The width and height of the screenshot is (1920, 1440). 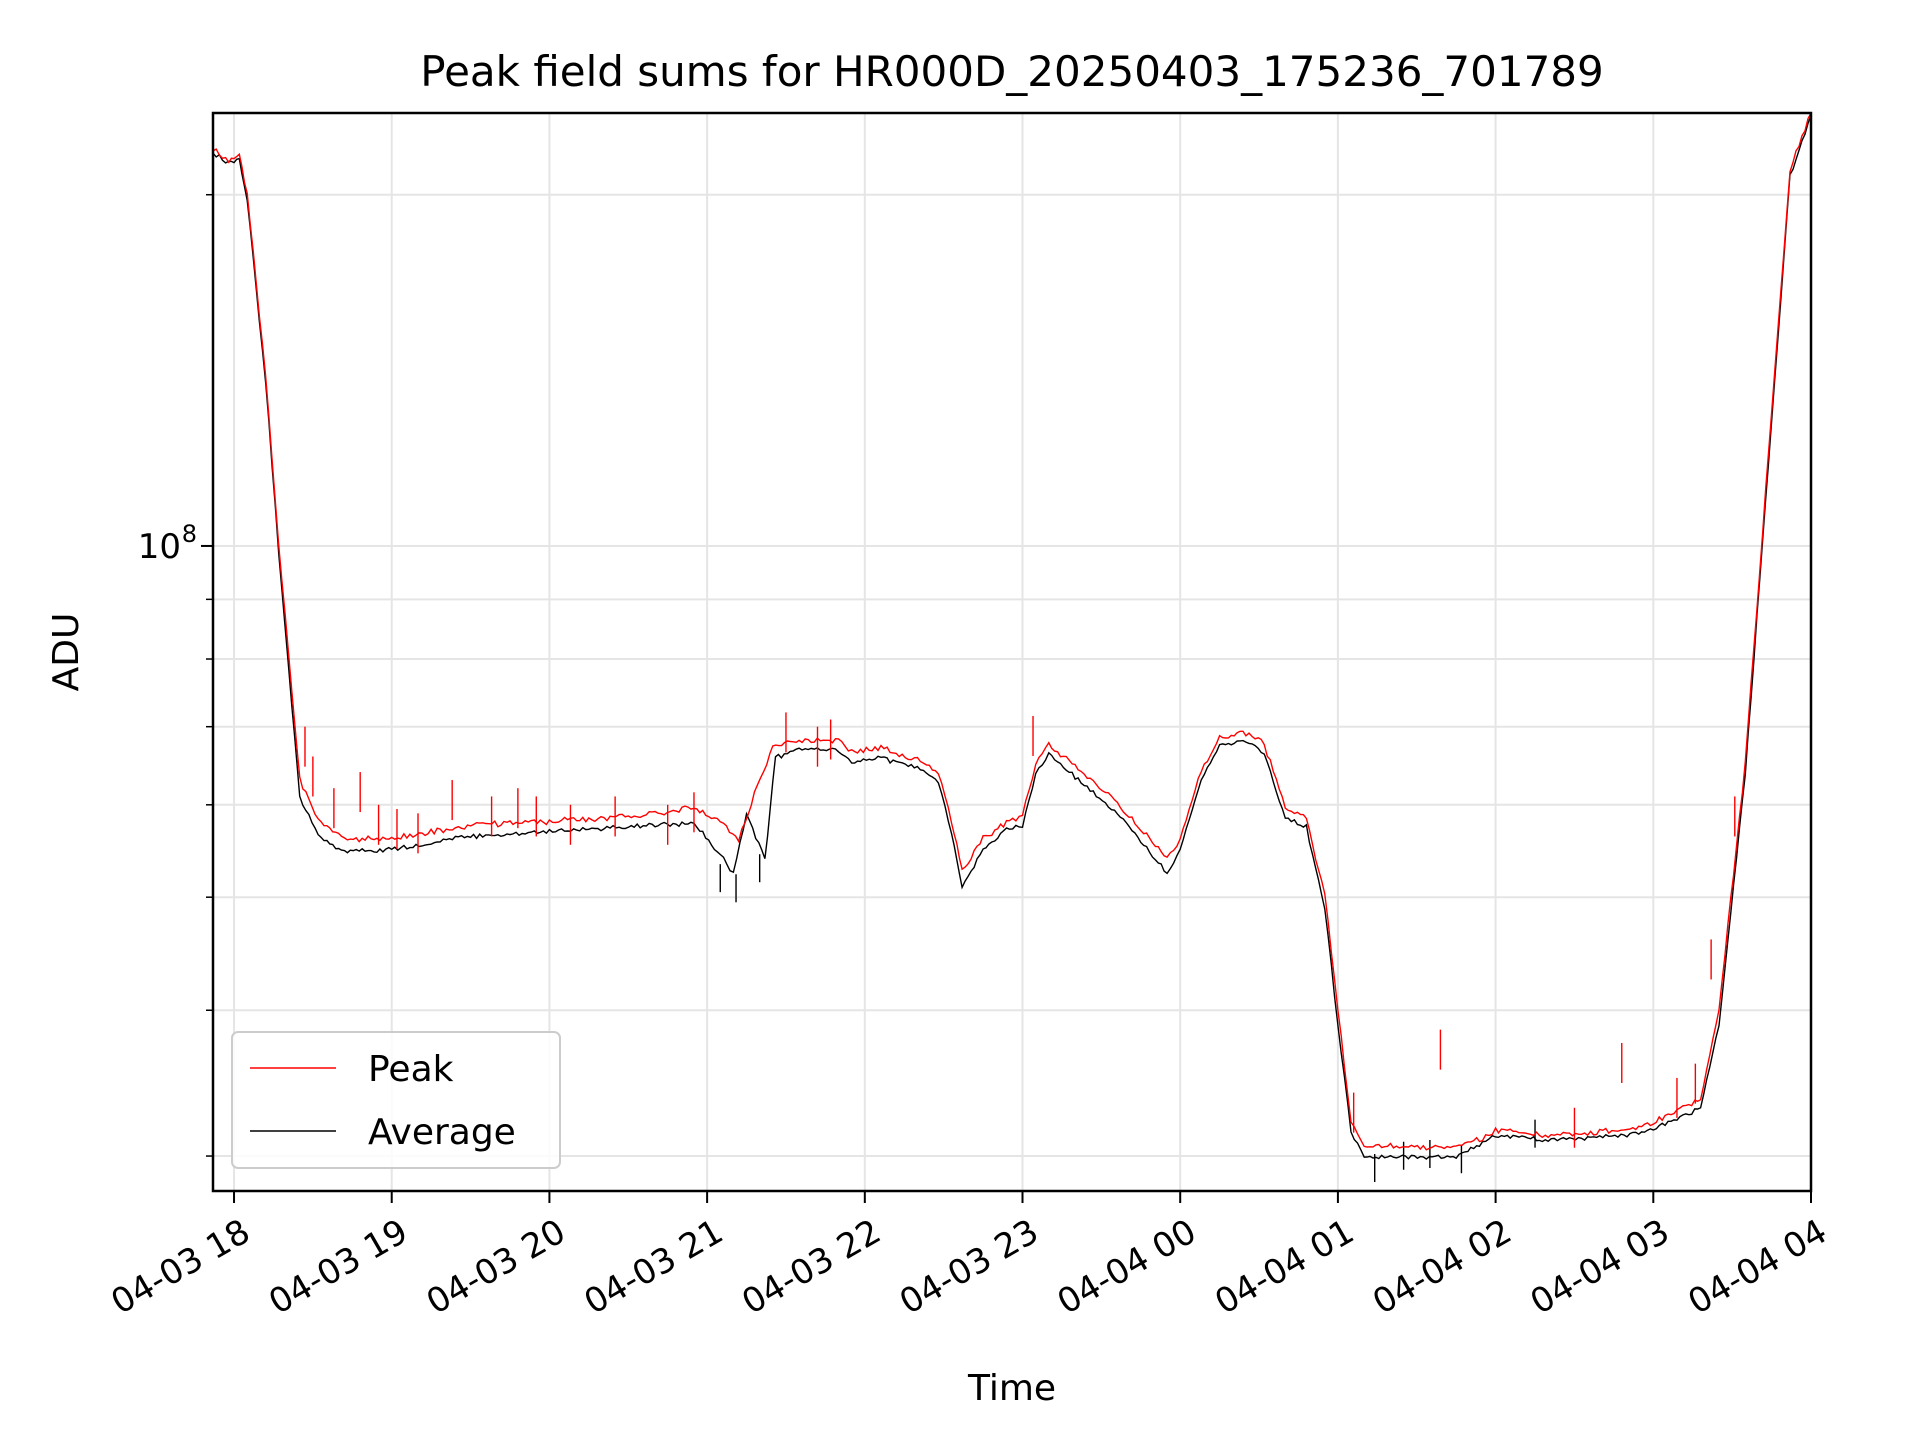 I want to click on y-tick-exponent: 8, so click(x=189, y=534).